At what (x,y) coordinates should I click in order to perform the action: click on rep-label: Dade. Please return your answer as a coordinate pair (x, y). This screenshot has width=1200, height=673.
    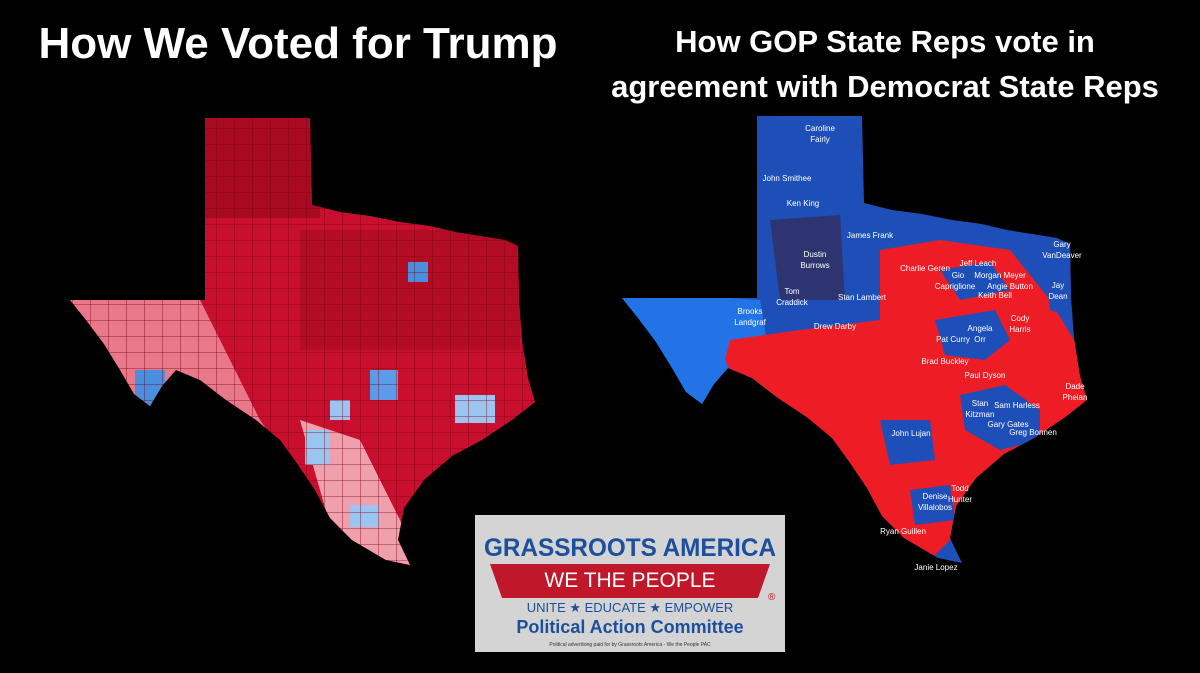
    Looking at the image, I should click on (1075, 386).